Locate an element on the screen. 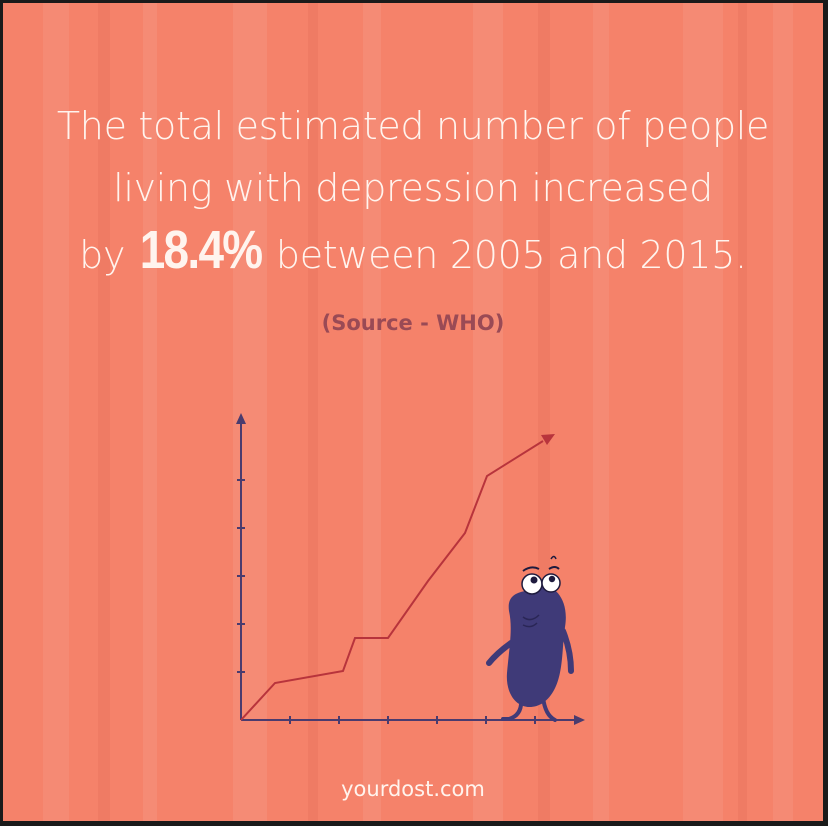  highlight-percentage: 18.4% is located at coordinates (201, 250).